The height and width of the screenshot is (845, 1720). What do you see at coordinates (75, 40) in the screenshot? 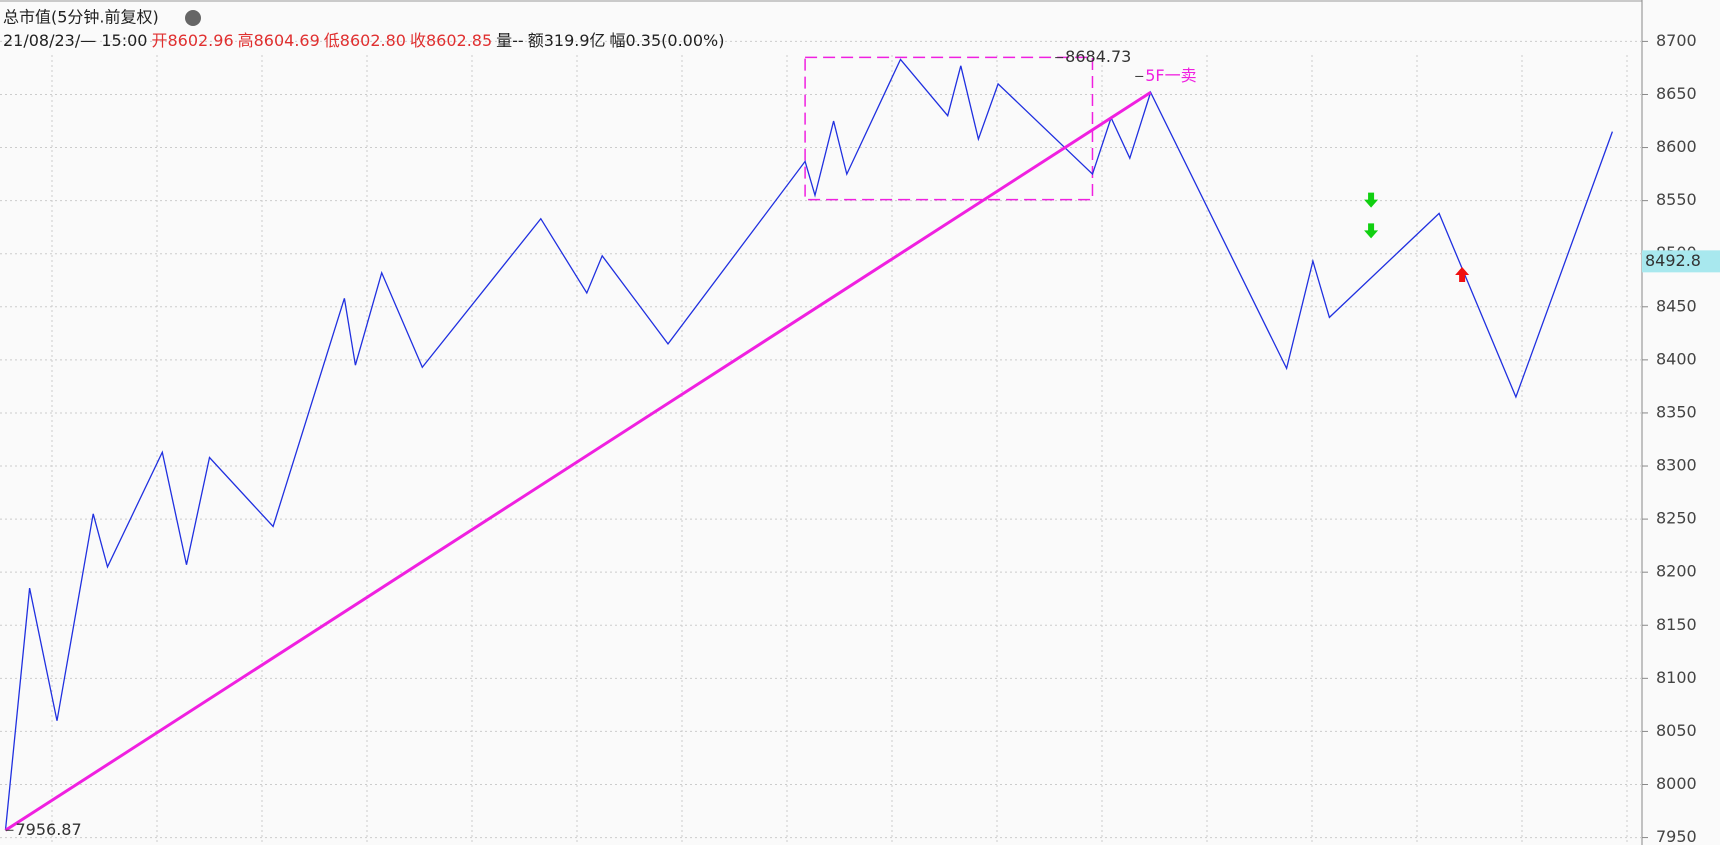
I see `info-item: 21/08/23/— 15:00` at bounding box center [75, 40].